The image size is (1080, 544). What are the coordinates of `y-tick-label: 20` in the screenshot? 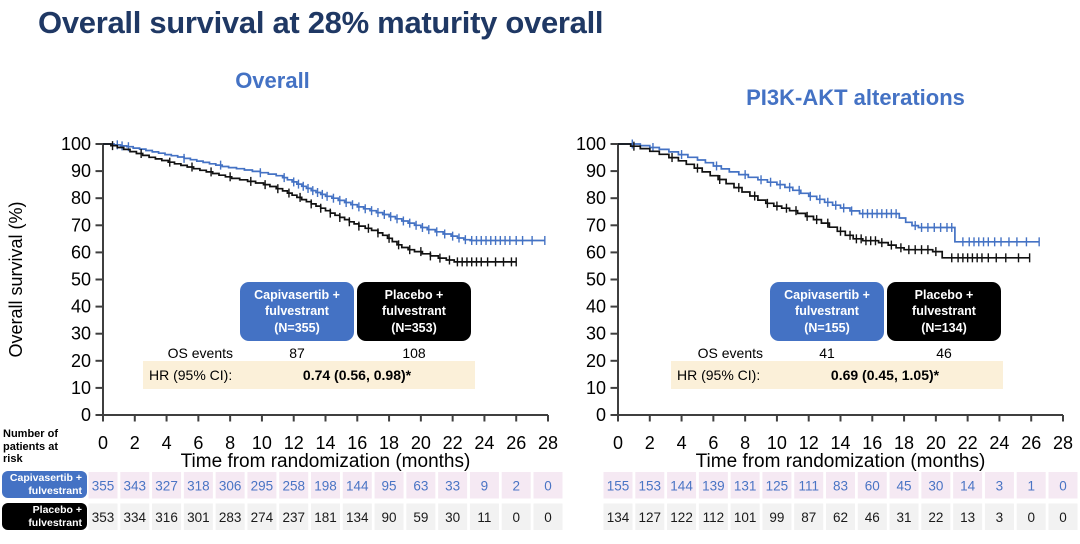 It's located at (81, 361).